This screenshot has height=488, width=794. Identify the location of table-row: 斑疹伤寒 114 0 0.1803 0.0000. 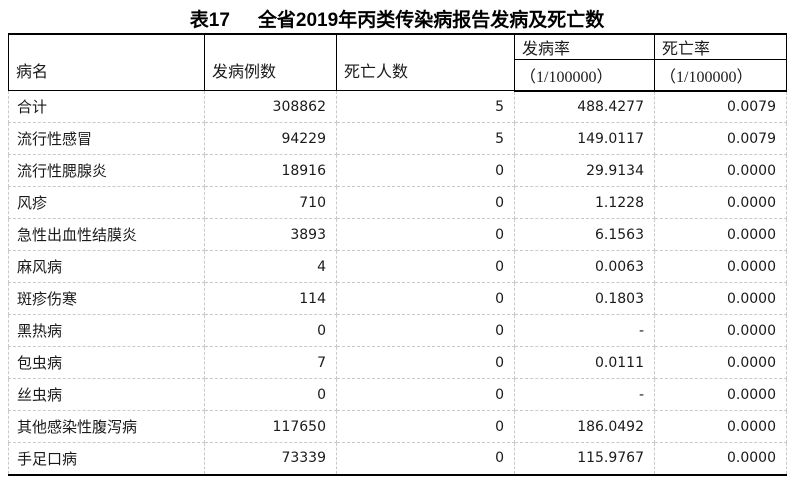
(397, 298).